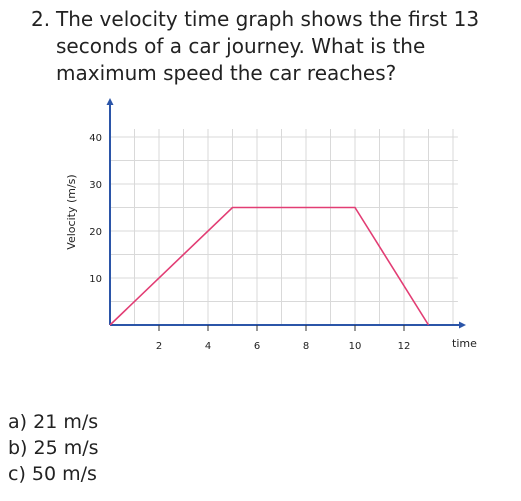  Describe the element at coordinates (159, 346) in the screenshot. I see `x-tick-label: 2` at that location.